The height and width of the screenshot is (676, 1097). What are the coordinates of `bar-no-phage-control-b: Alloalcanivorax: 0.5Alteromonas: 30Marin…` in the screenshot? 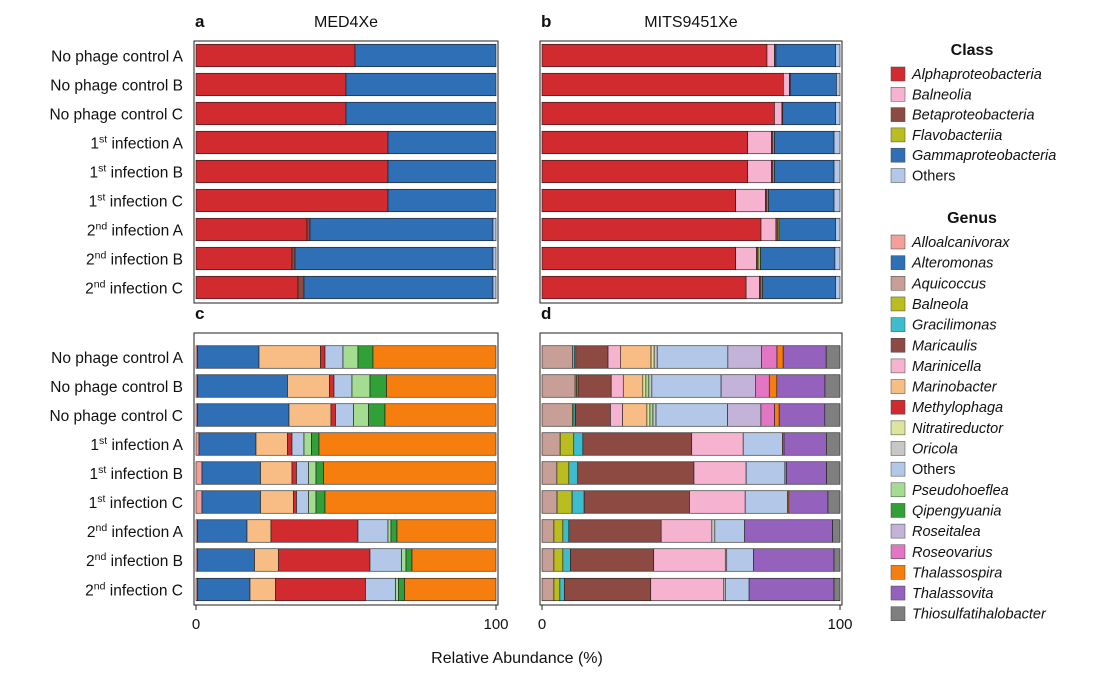 It's located at (346, 386).